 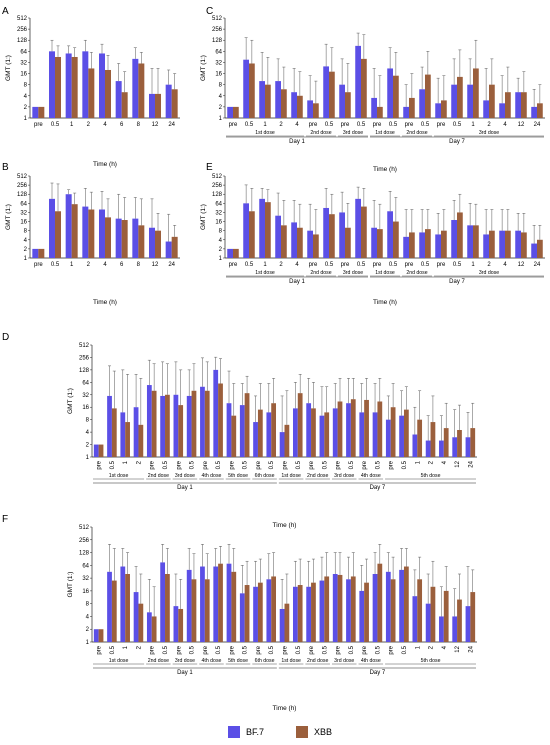 I want to click on x-tick-label: 12, so click(x=155, y=125).